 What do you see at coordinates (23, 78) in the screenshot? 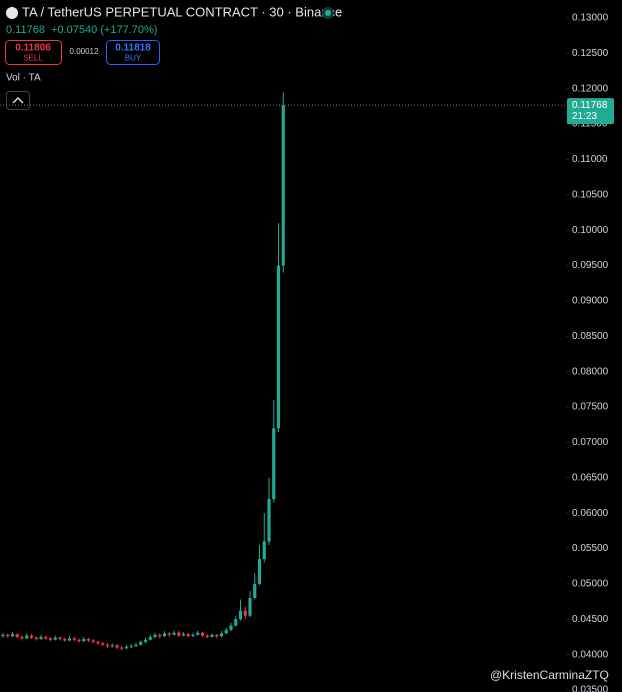
I see `volume-label: Vol · TA` at bounding box center [23, 78].